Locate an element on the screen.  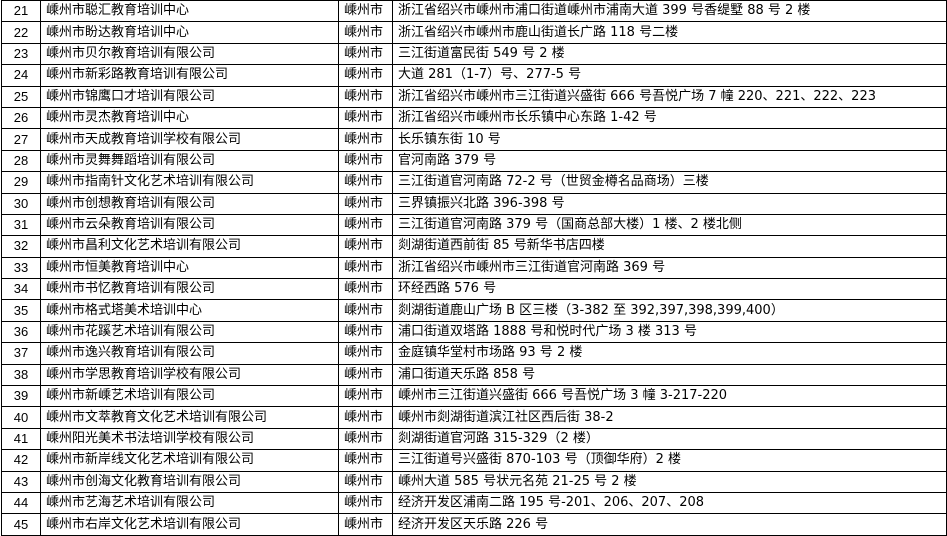
address: 剡湖街道官河路 315-329（2 楼） is located at coordinates (669, 439).